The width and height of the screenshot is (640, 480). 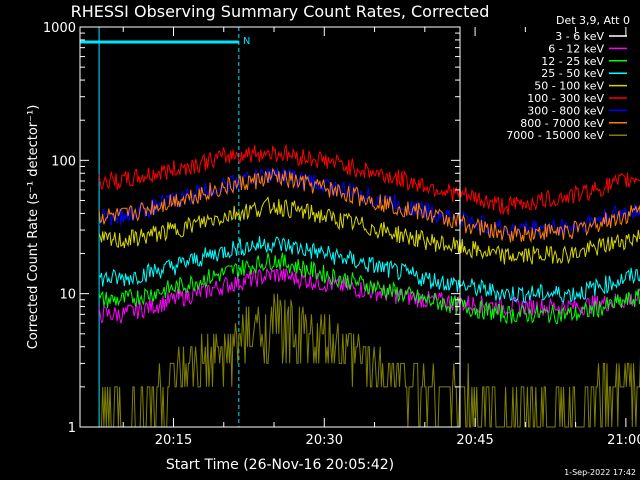 I want to click on x-tick-label: 21:00, so click(x=623, y=440).